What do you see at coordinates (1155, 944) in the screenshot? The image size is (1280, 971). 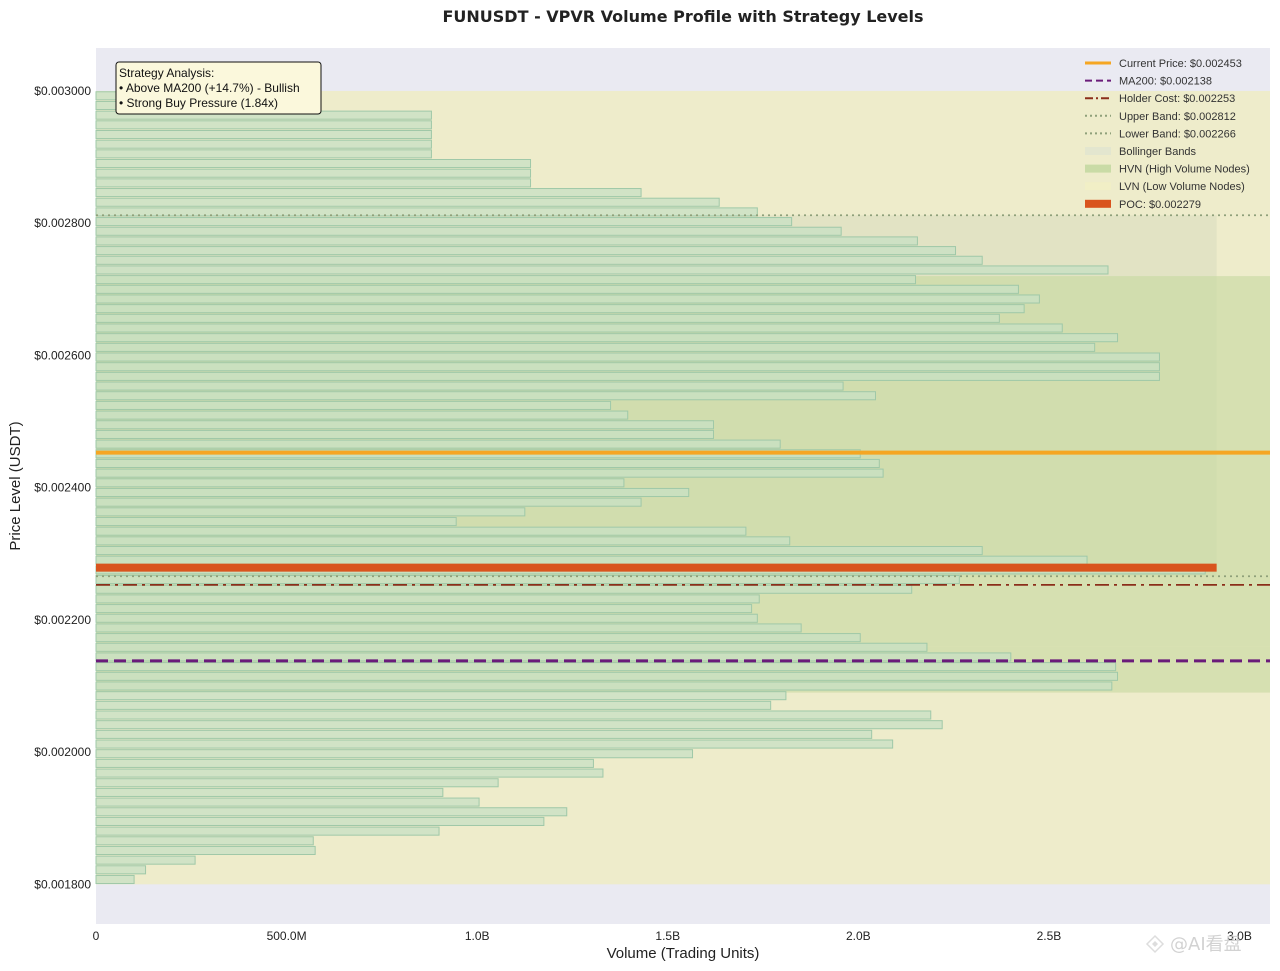 I see `watermark-logo-icon` at bounding box center [1155, 944].